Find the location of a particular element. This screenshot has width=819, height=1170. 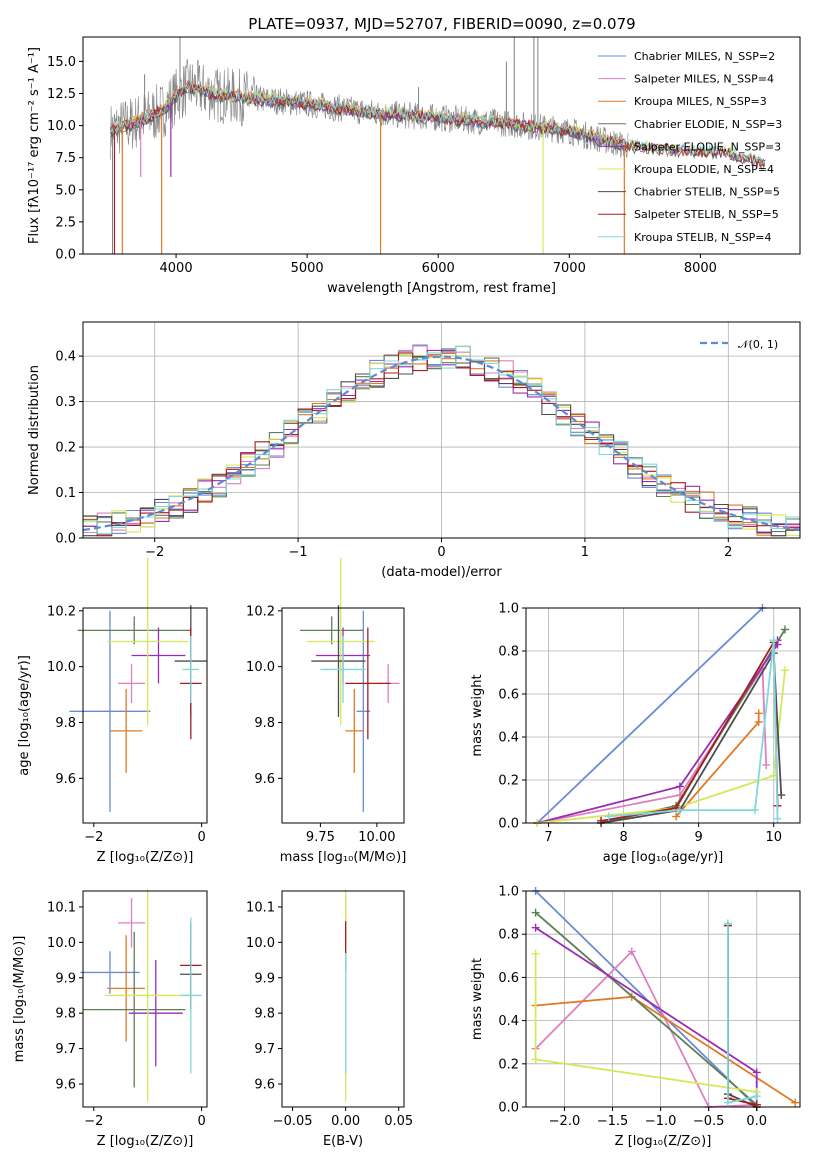

y-tick-label: 0.3 is located at coordinates (65, 402).